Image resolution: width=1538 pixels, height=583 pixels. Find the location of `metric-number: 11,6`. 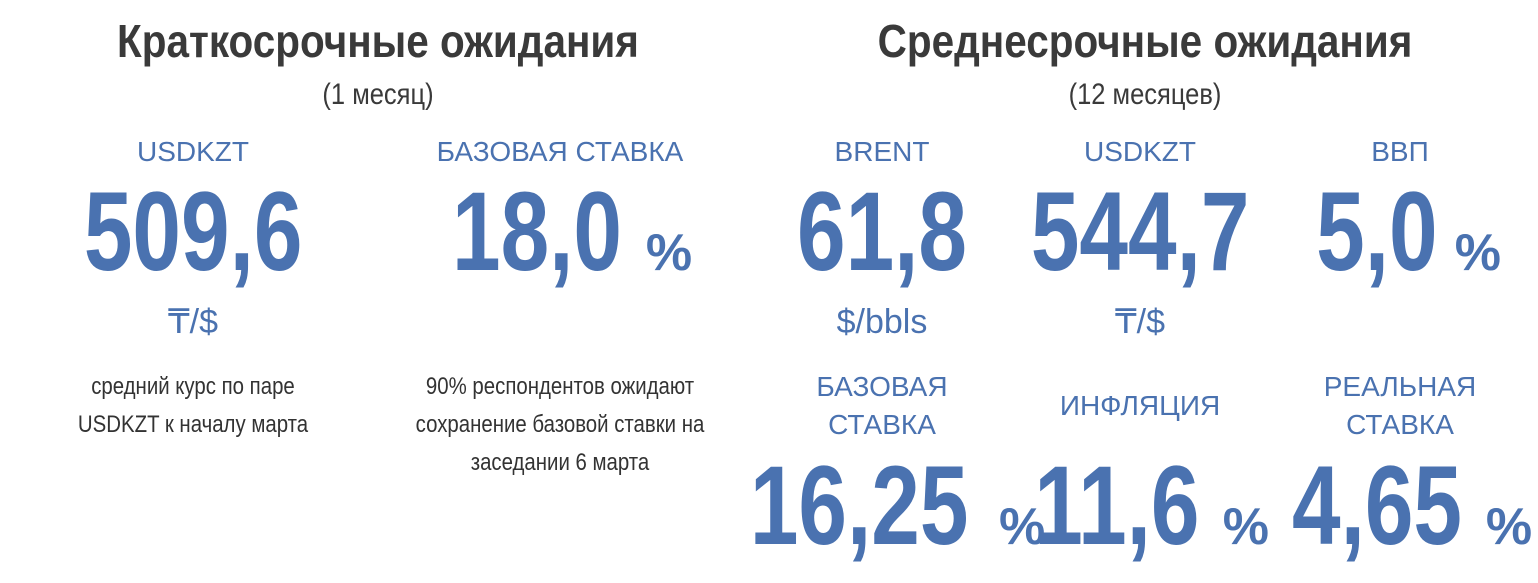

metric-number: 11,6 is located at coordinates (1117, 505).